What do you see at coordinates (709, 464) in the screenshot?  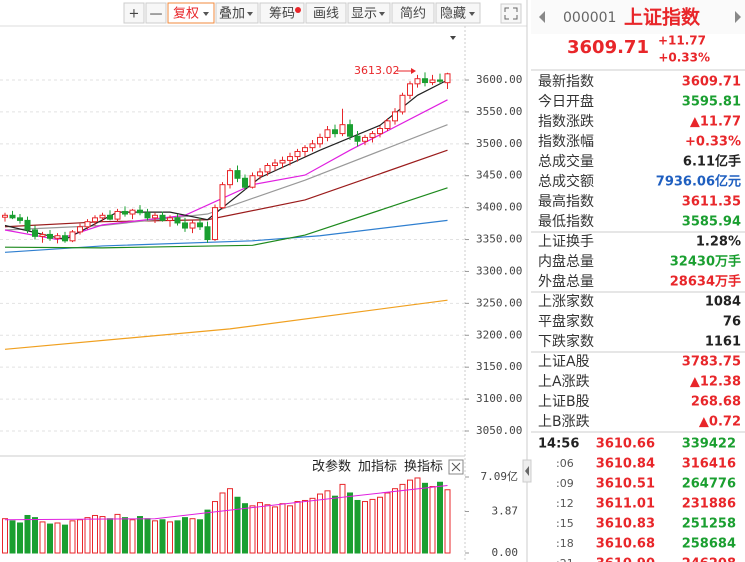 I see `trade-volume: 316416` at bounding box center [709, 464].